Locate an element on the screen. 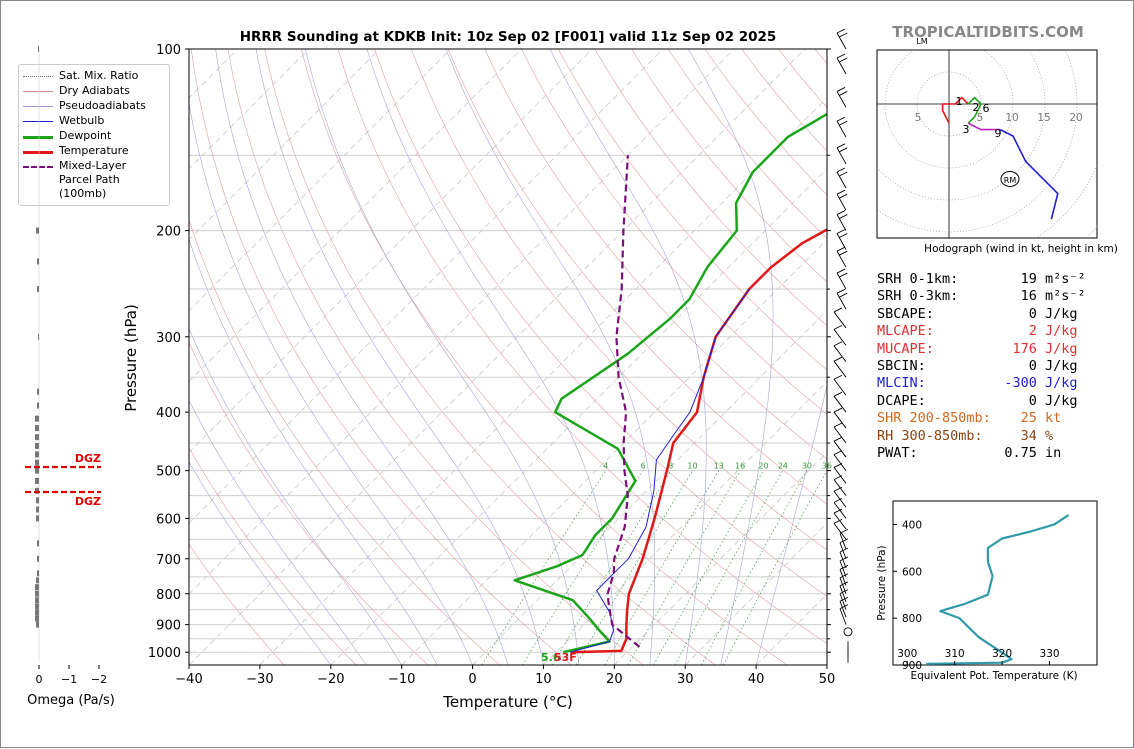  mixing-ratio-label: 24 is located at coordinates (783, 466).